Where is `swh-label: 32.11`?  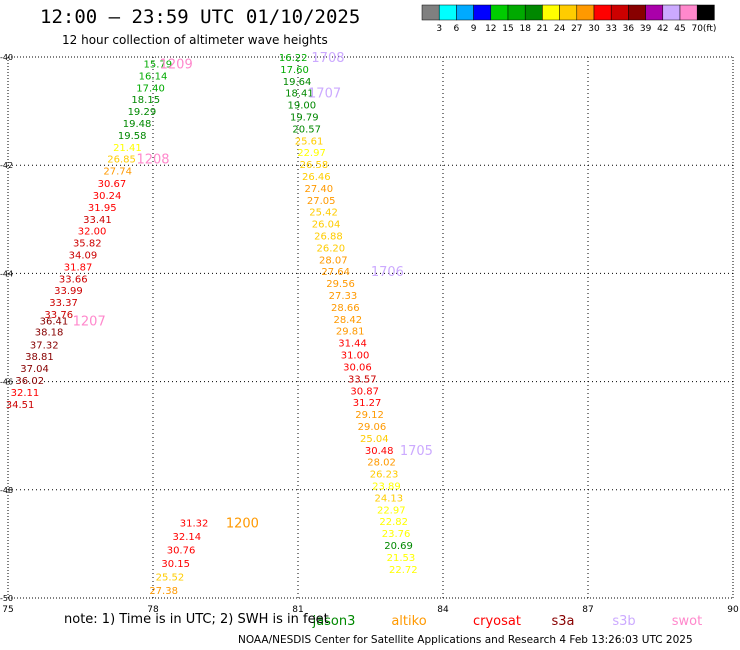
swh-label: 32.11 is located at coordinates (25, 393).